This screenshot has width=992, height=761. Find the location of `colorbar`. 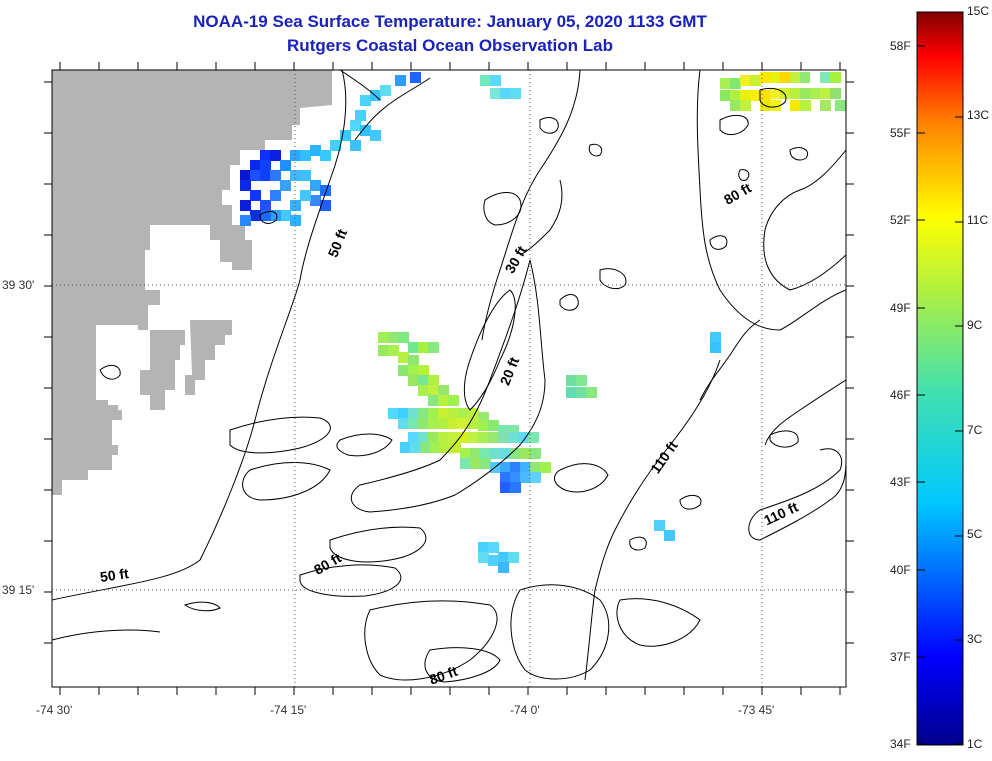

colorbar is located at coordinates (940, 378).